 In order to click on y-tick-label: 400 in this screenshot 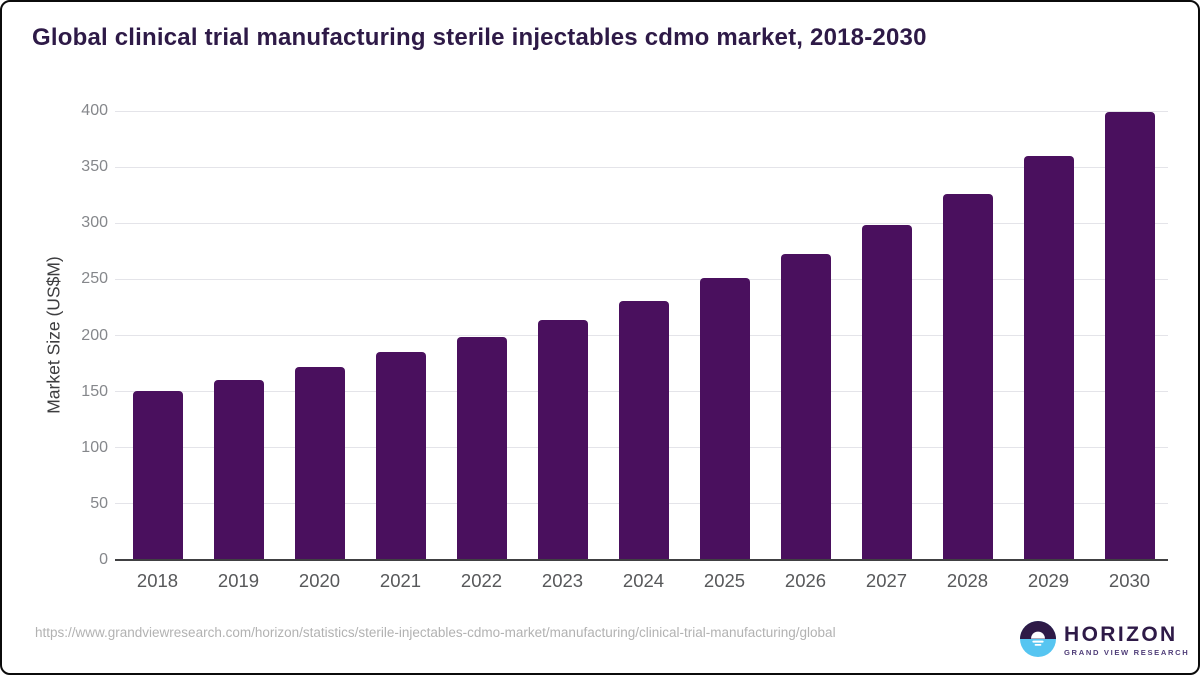, I will do `click(94, 110)`.